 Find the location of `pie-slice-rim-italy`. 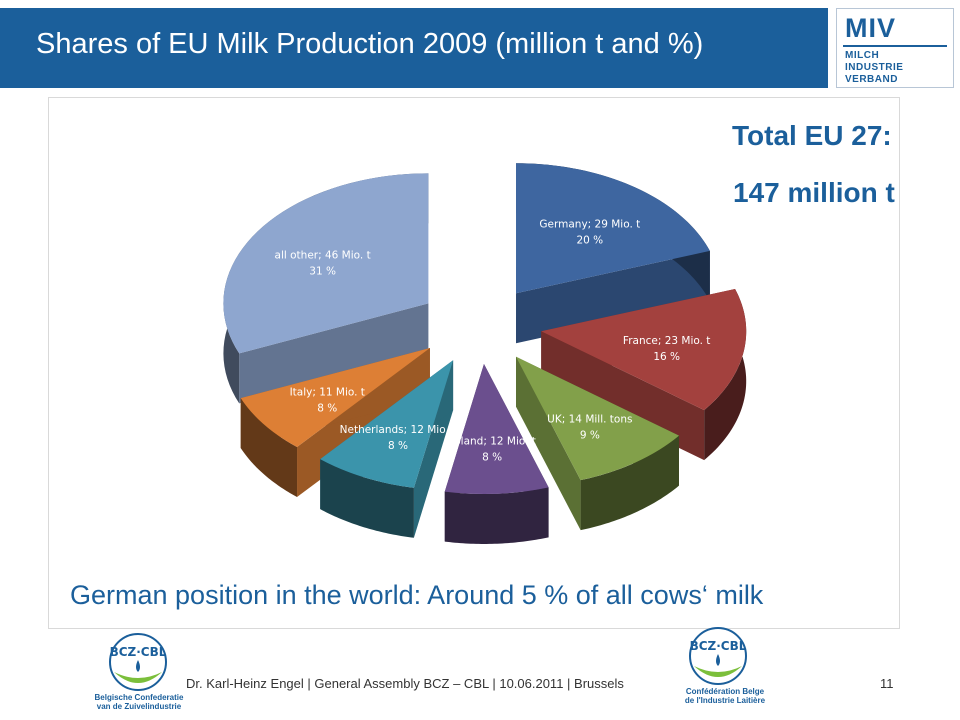

pie-slice-rim-italy is located at coordinates (269, 448).